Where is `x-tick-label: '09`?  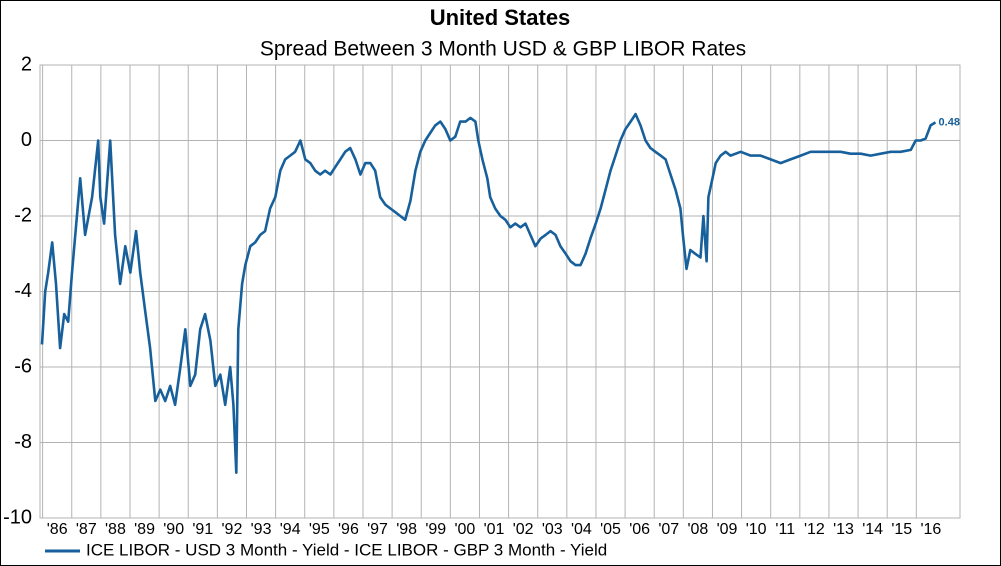
x-tick-label: '09 is located at coordinates (727, 529).